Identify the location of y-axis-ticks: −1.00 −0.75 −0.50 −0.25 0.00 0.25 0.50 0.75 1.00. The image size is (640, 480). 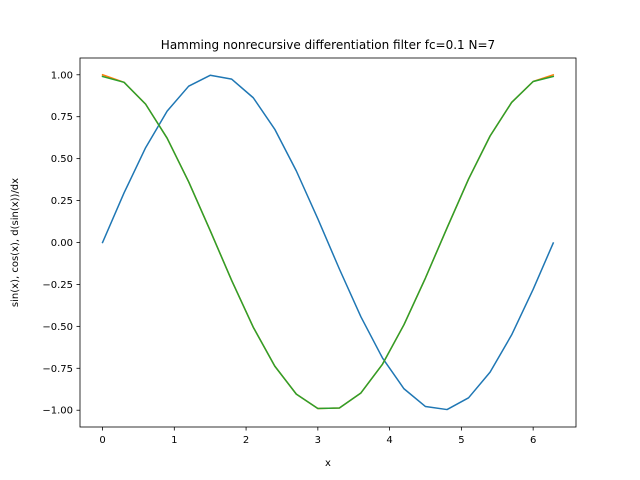
(61, 243).